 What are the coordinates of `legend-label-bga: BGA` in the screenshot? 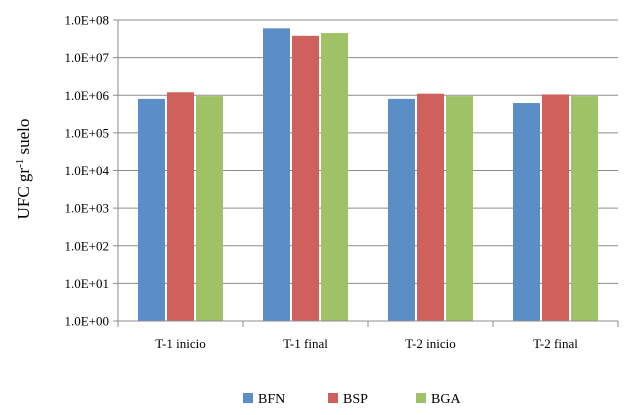 It's located at (446, 399).